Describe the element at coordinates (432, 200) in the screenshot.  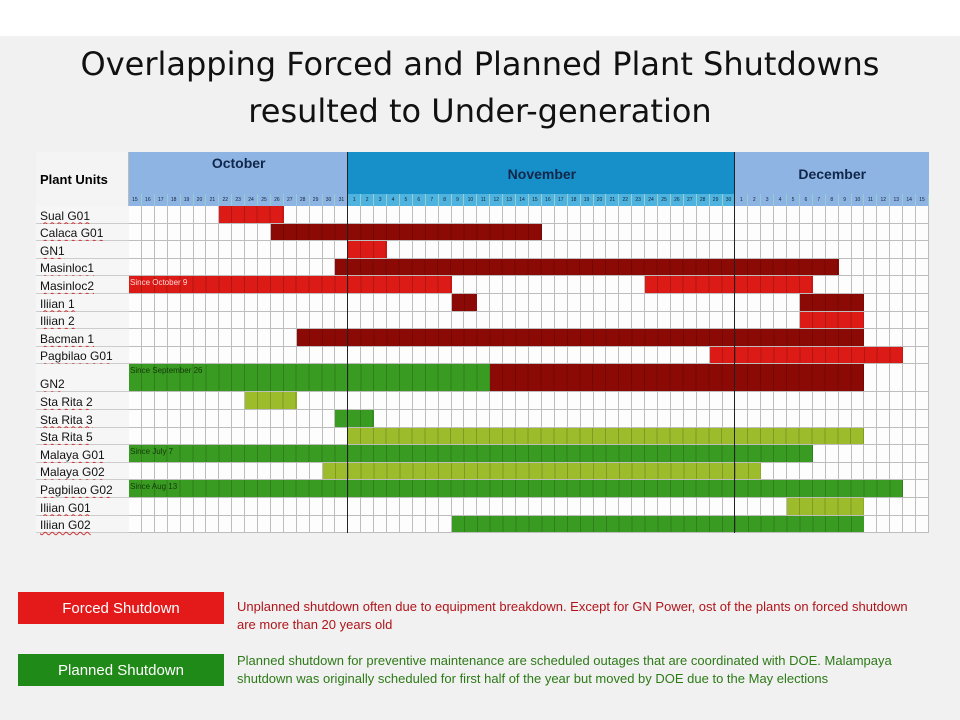
I see `day-tick-label: 7` at that location.